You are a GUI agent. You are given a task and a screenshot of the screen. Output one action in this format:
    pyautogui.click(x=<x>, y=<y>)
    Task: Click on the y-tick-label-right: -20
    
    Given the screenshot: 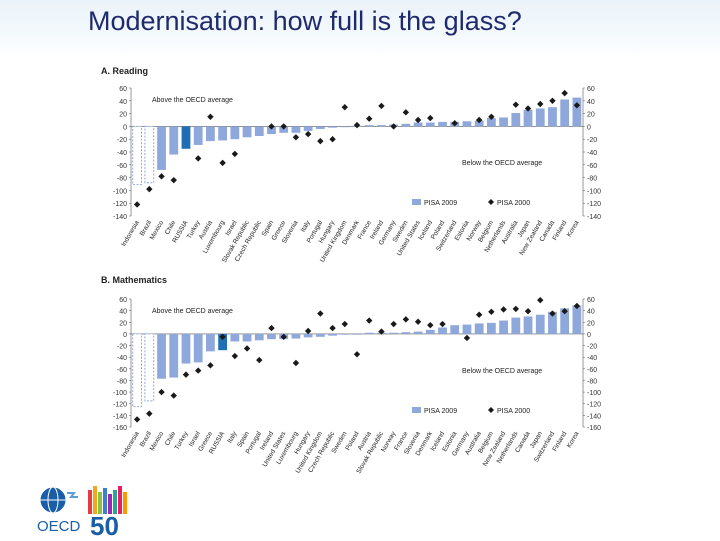 What is the action you would take?
    pyautogui.click(x=592, y=347)
    